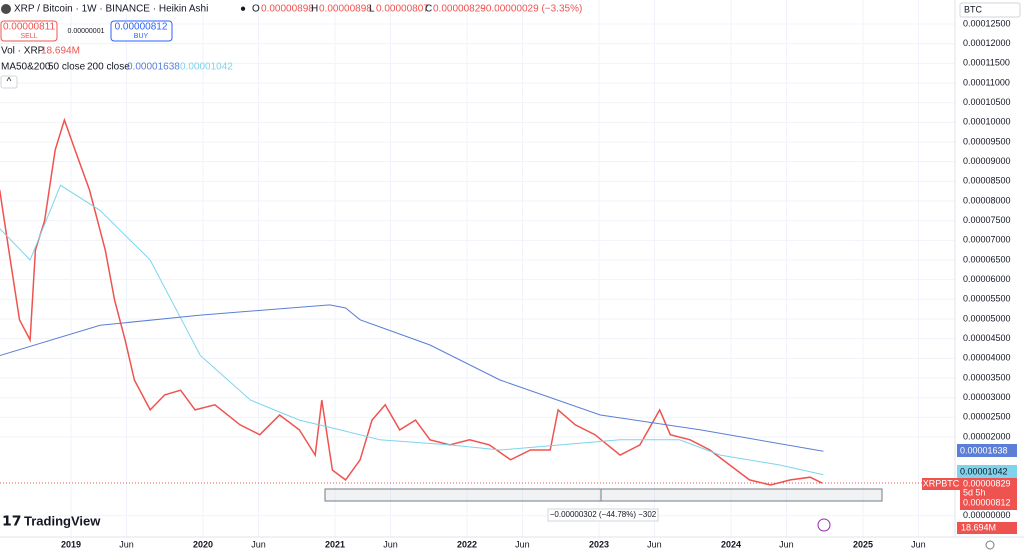 The image size is (1024, 551). Describe the element at coordinates (531, 9) in the screenshot. I see `change: −0.00000029 (−3.35%)` at that location.